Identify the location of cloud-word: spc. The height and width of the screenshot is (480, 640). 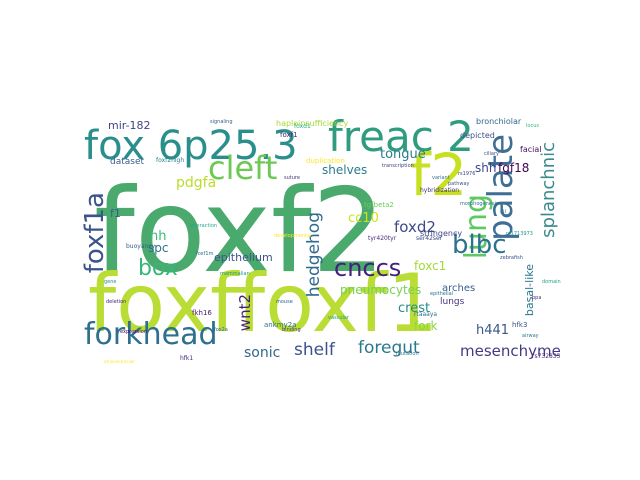
(158, 248).